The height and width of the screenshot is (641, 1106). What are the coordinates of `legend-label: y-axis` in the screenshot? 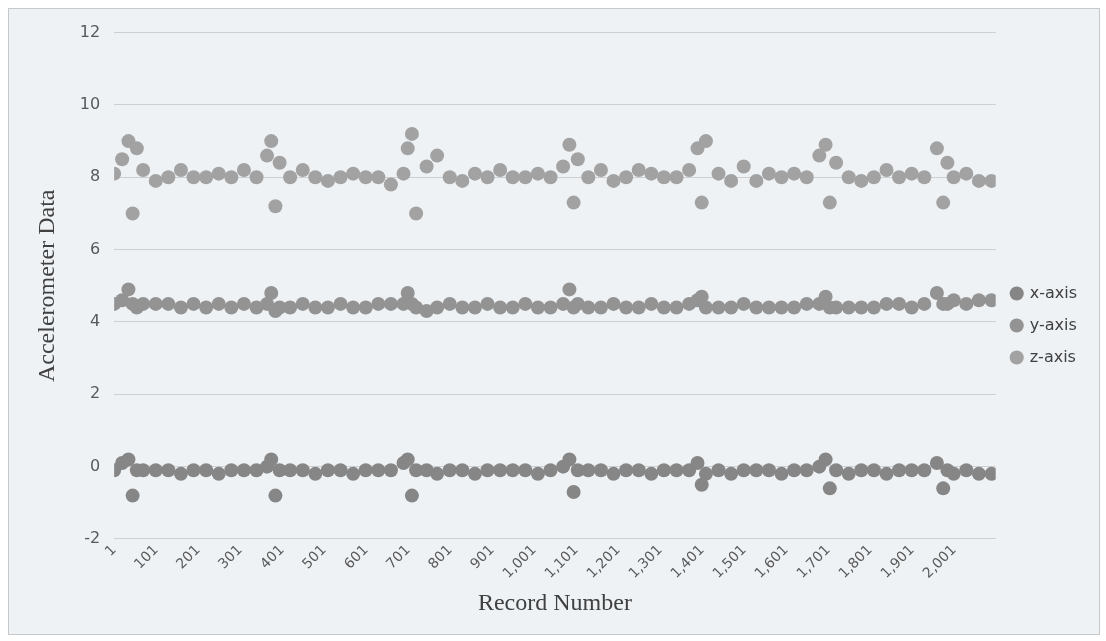 It's located at (1053, 324).